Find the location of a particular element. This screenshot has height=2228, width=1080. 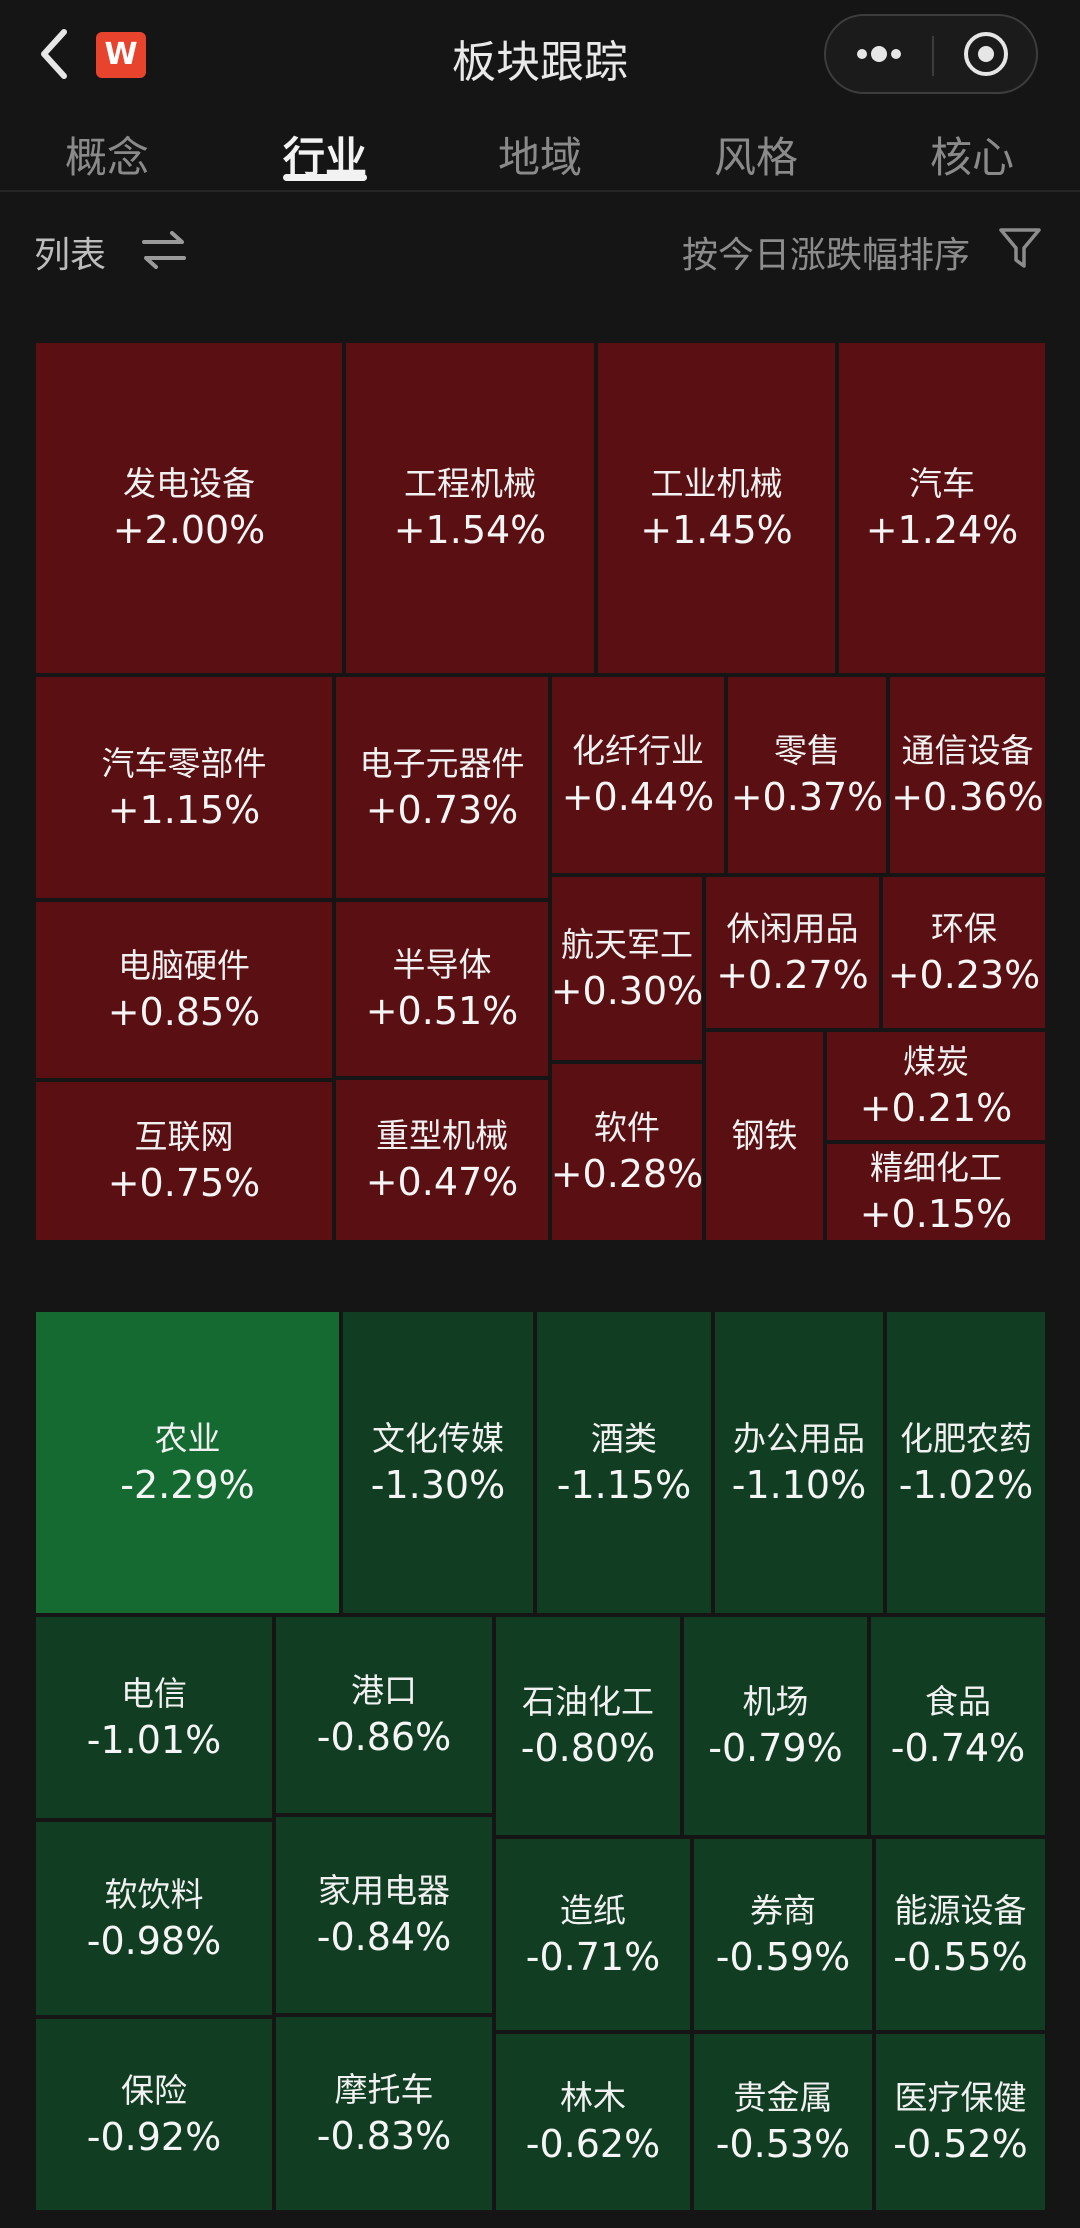

gainer-sector-tile: 工程机械 +1.54% is located at coordinates (470, 508).